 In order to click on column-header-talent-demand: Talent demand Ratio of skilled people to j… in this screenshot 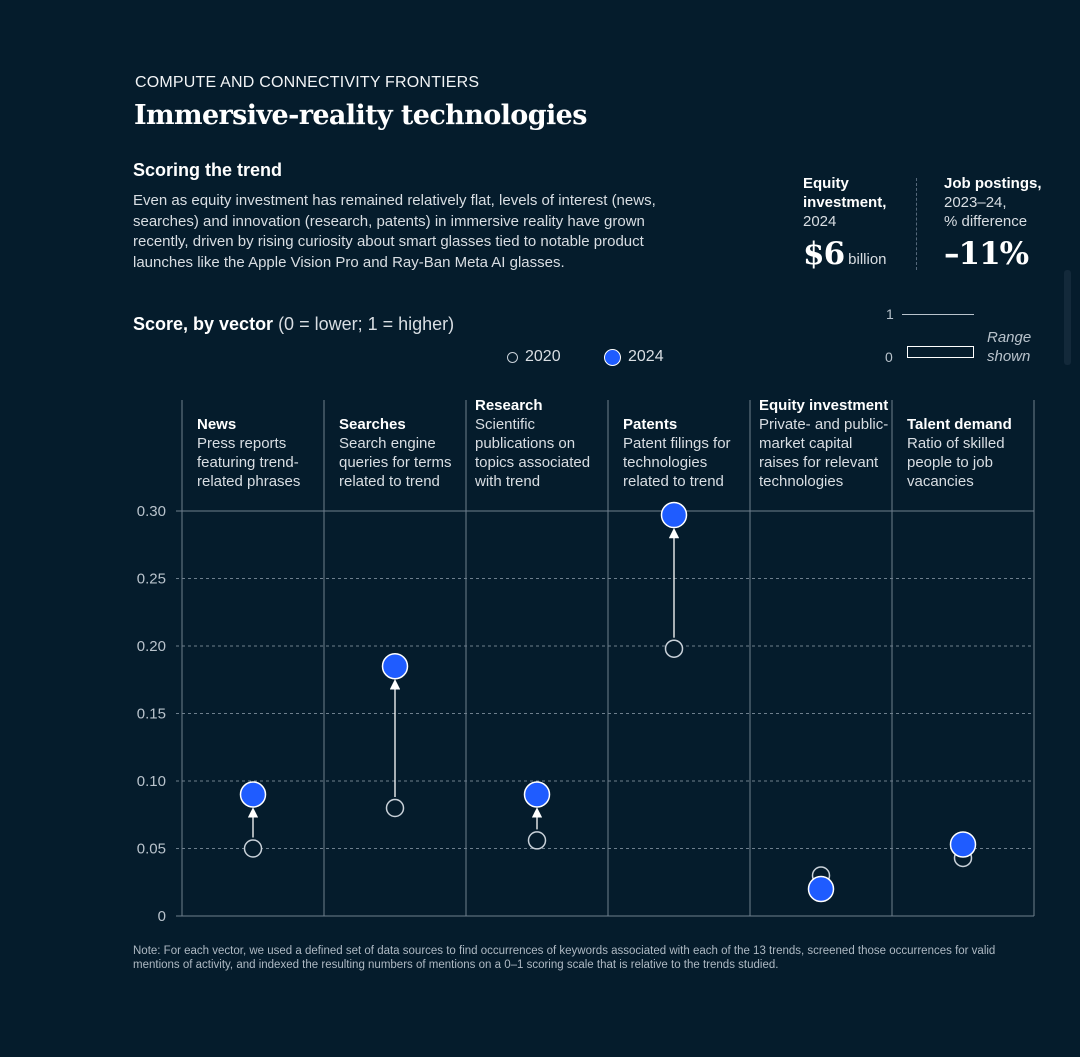, I will do `click(977, 453)`.